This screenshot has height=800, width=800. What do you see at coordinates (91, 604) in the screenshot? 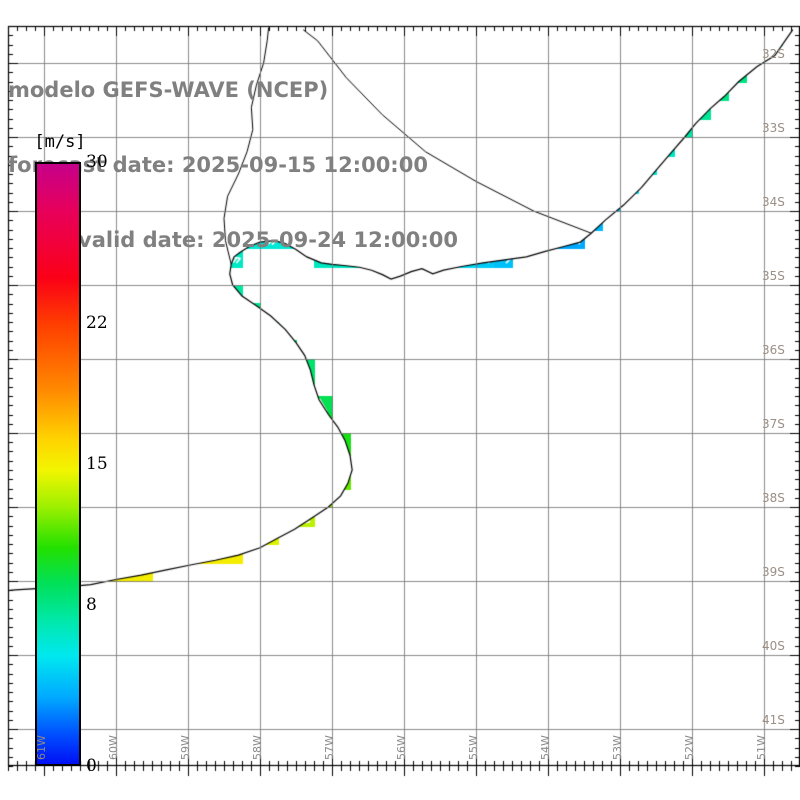
I see `colorbar-tick-8: 8` at bounding box center [91, 604].